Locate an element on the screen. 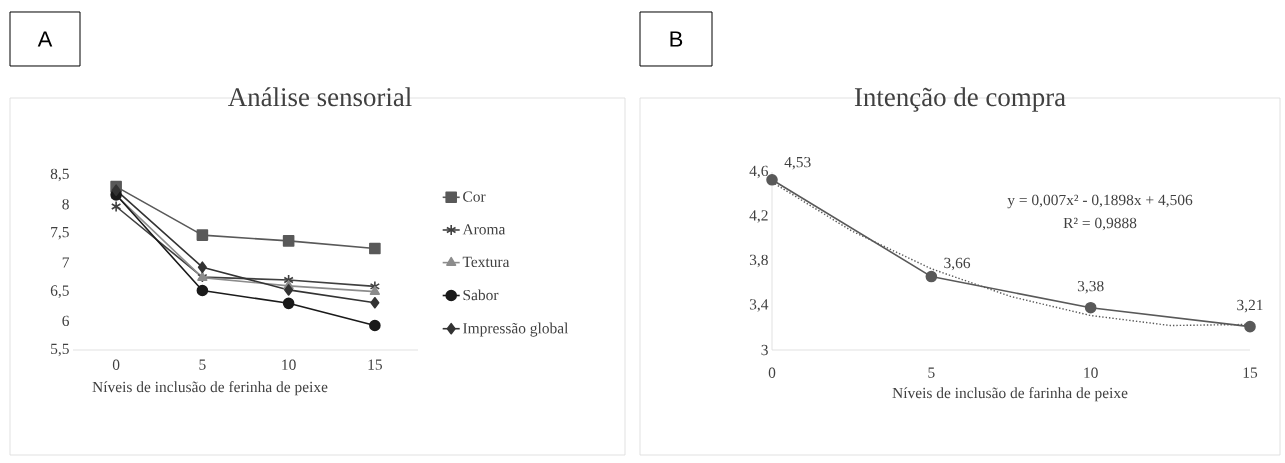  x-axis-title: Níveis de inclusão de farinha de peixe is located at coordinates (1010, 394).